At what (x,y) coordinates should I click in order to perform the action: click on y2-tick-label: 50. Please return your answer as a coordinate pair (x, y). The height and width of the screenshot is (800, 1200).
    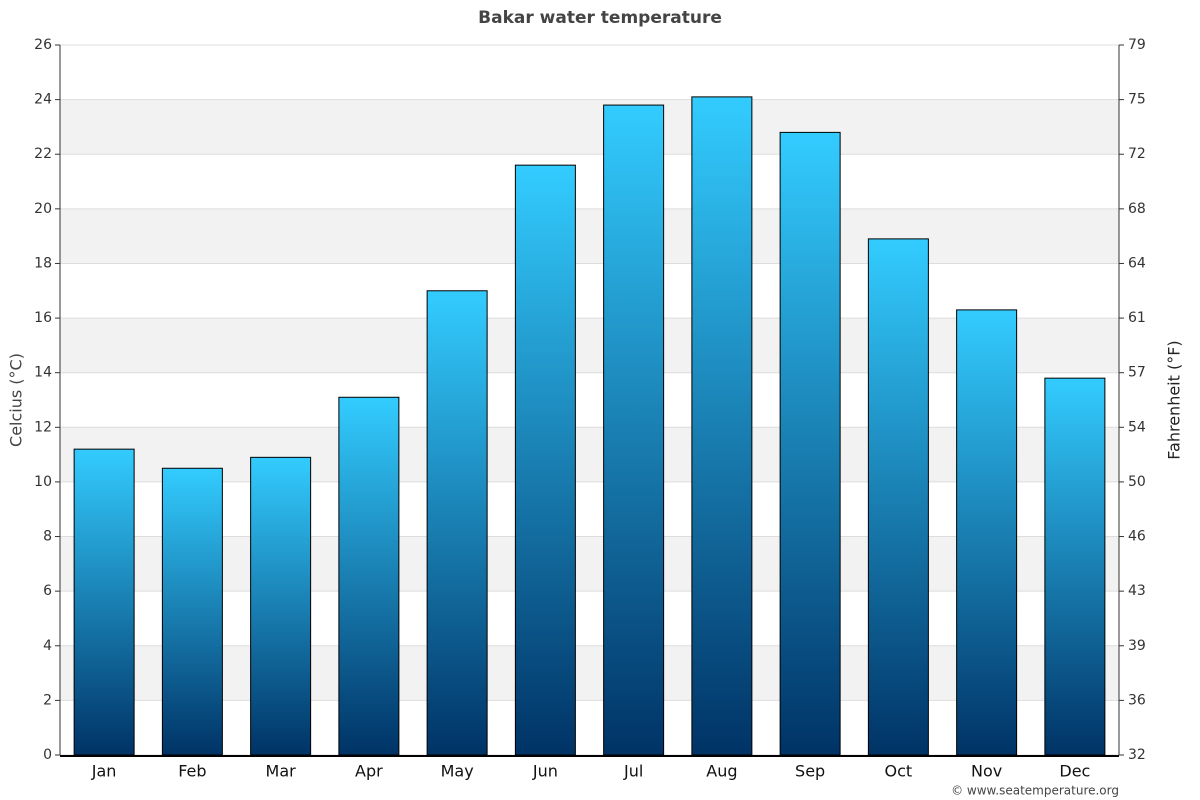
    Looking at the image, I should click on (1137, 482).